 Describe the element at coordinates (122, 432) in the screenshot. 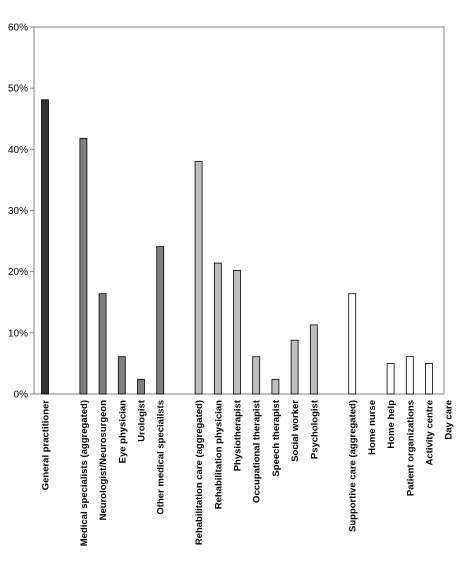

I see `x-tick-label: Eye physician` at that location.